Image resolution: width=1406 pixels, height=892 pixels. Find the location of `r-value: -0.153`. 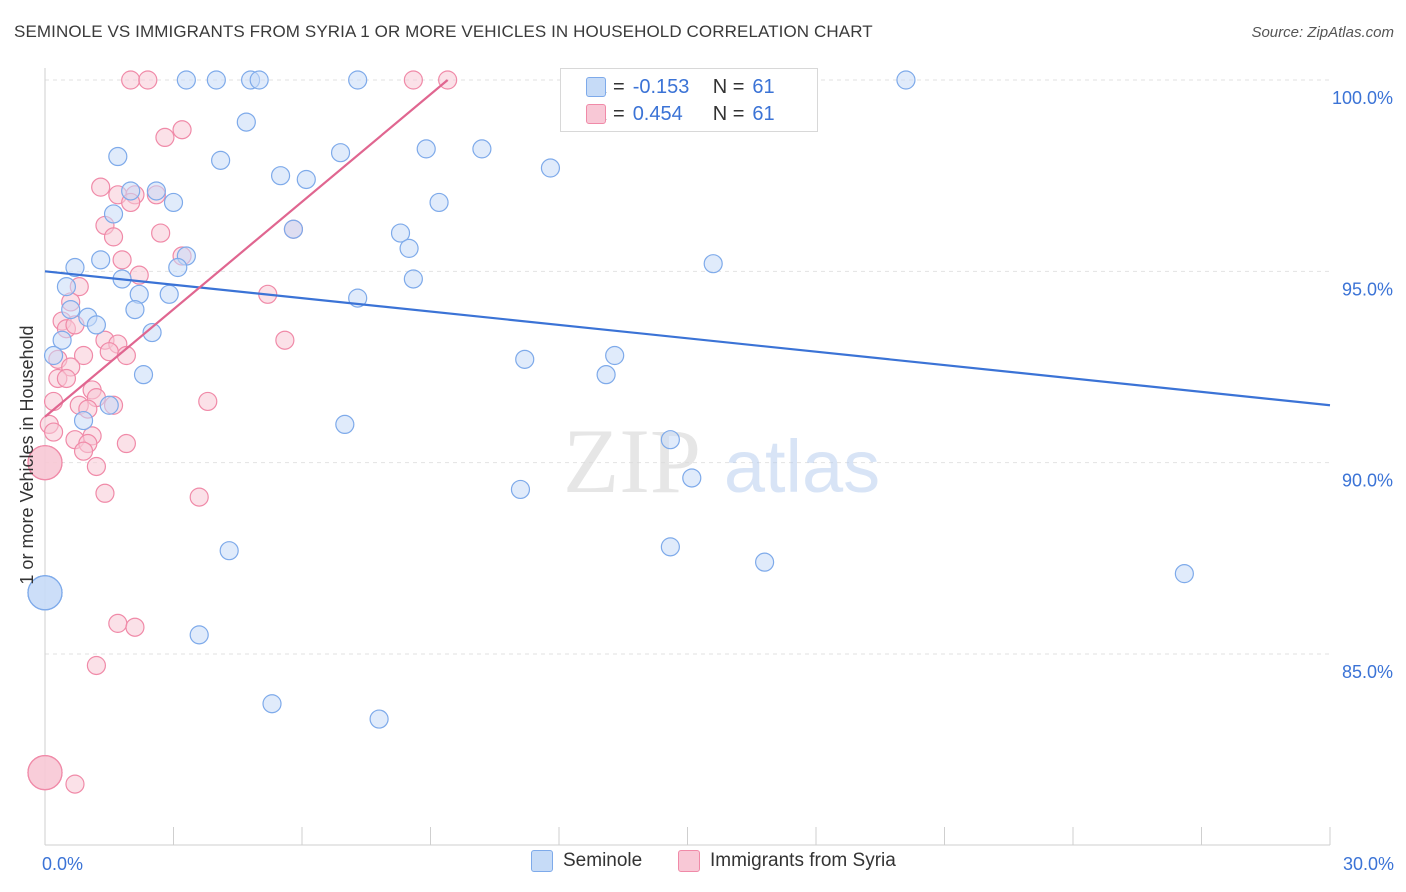

r-value: -0.153 is located at coordinates (661, 86).